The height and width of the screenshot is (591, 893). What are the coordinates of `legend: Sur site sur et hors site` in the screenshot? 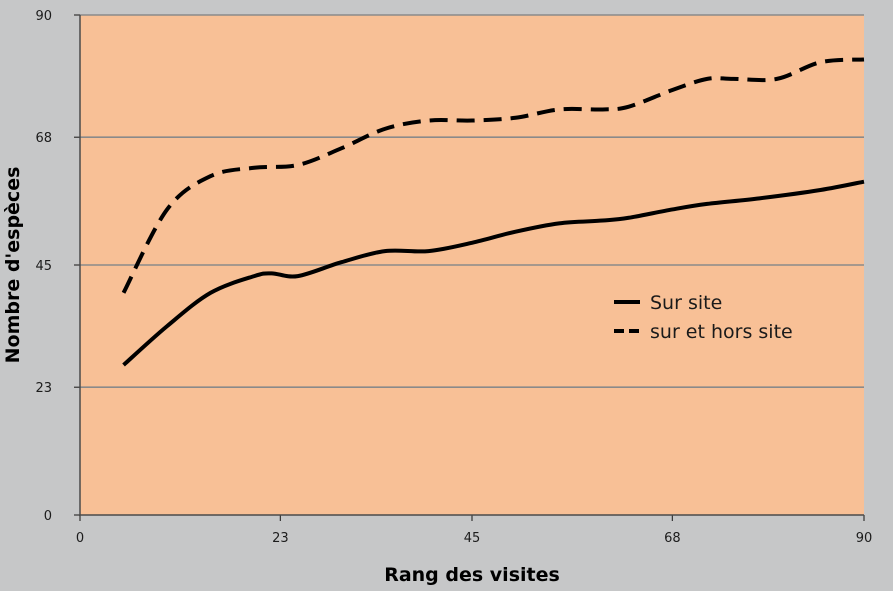 It's located at (703, 317).